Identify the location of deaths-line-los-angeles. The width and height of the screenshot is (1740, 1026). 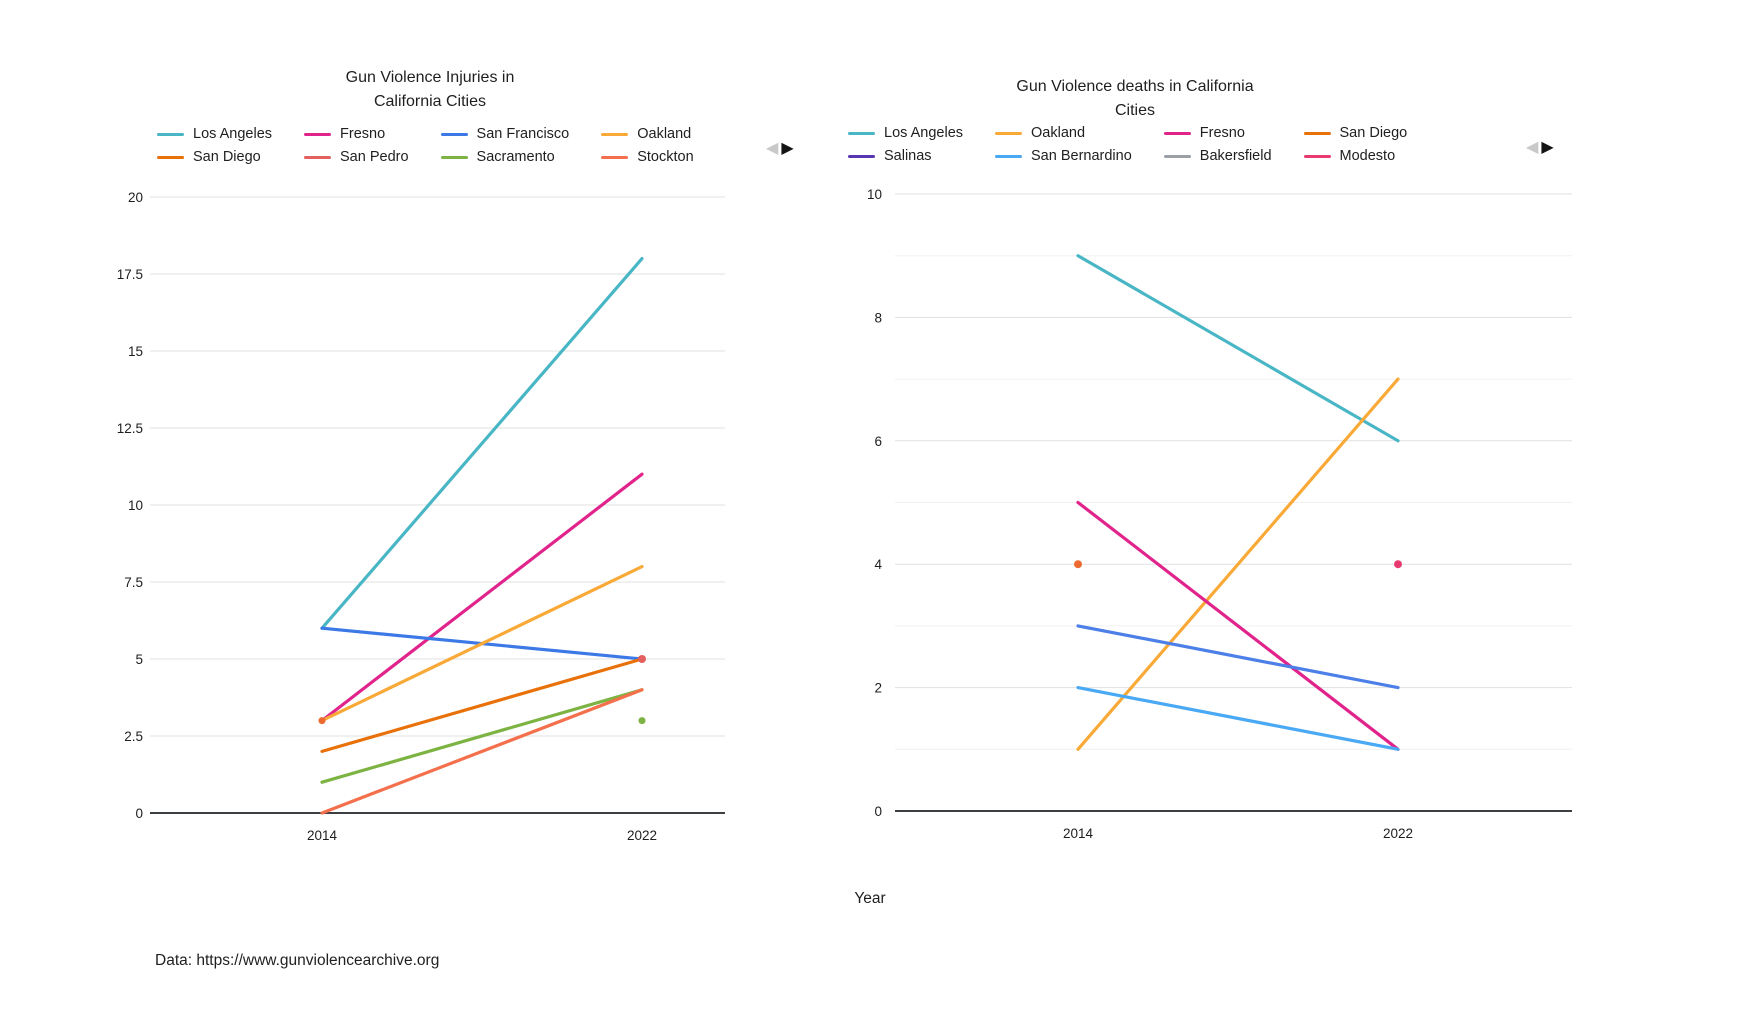
(1238, 348).